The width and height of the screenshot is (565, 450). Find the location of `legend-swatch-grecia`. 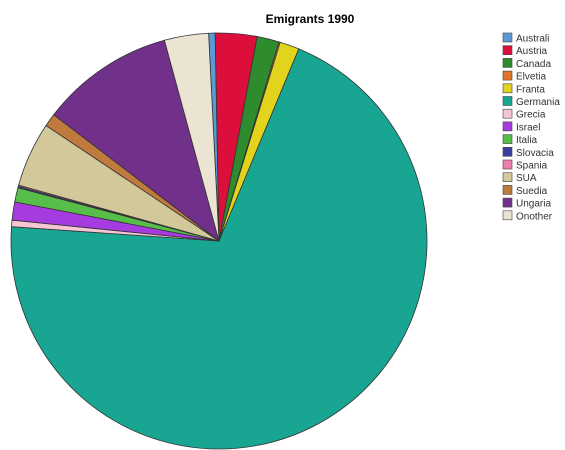

legend-swatch-grecia is located at coordinates (507, 113).